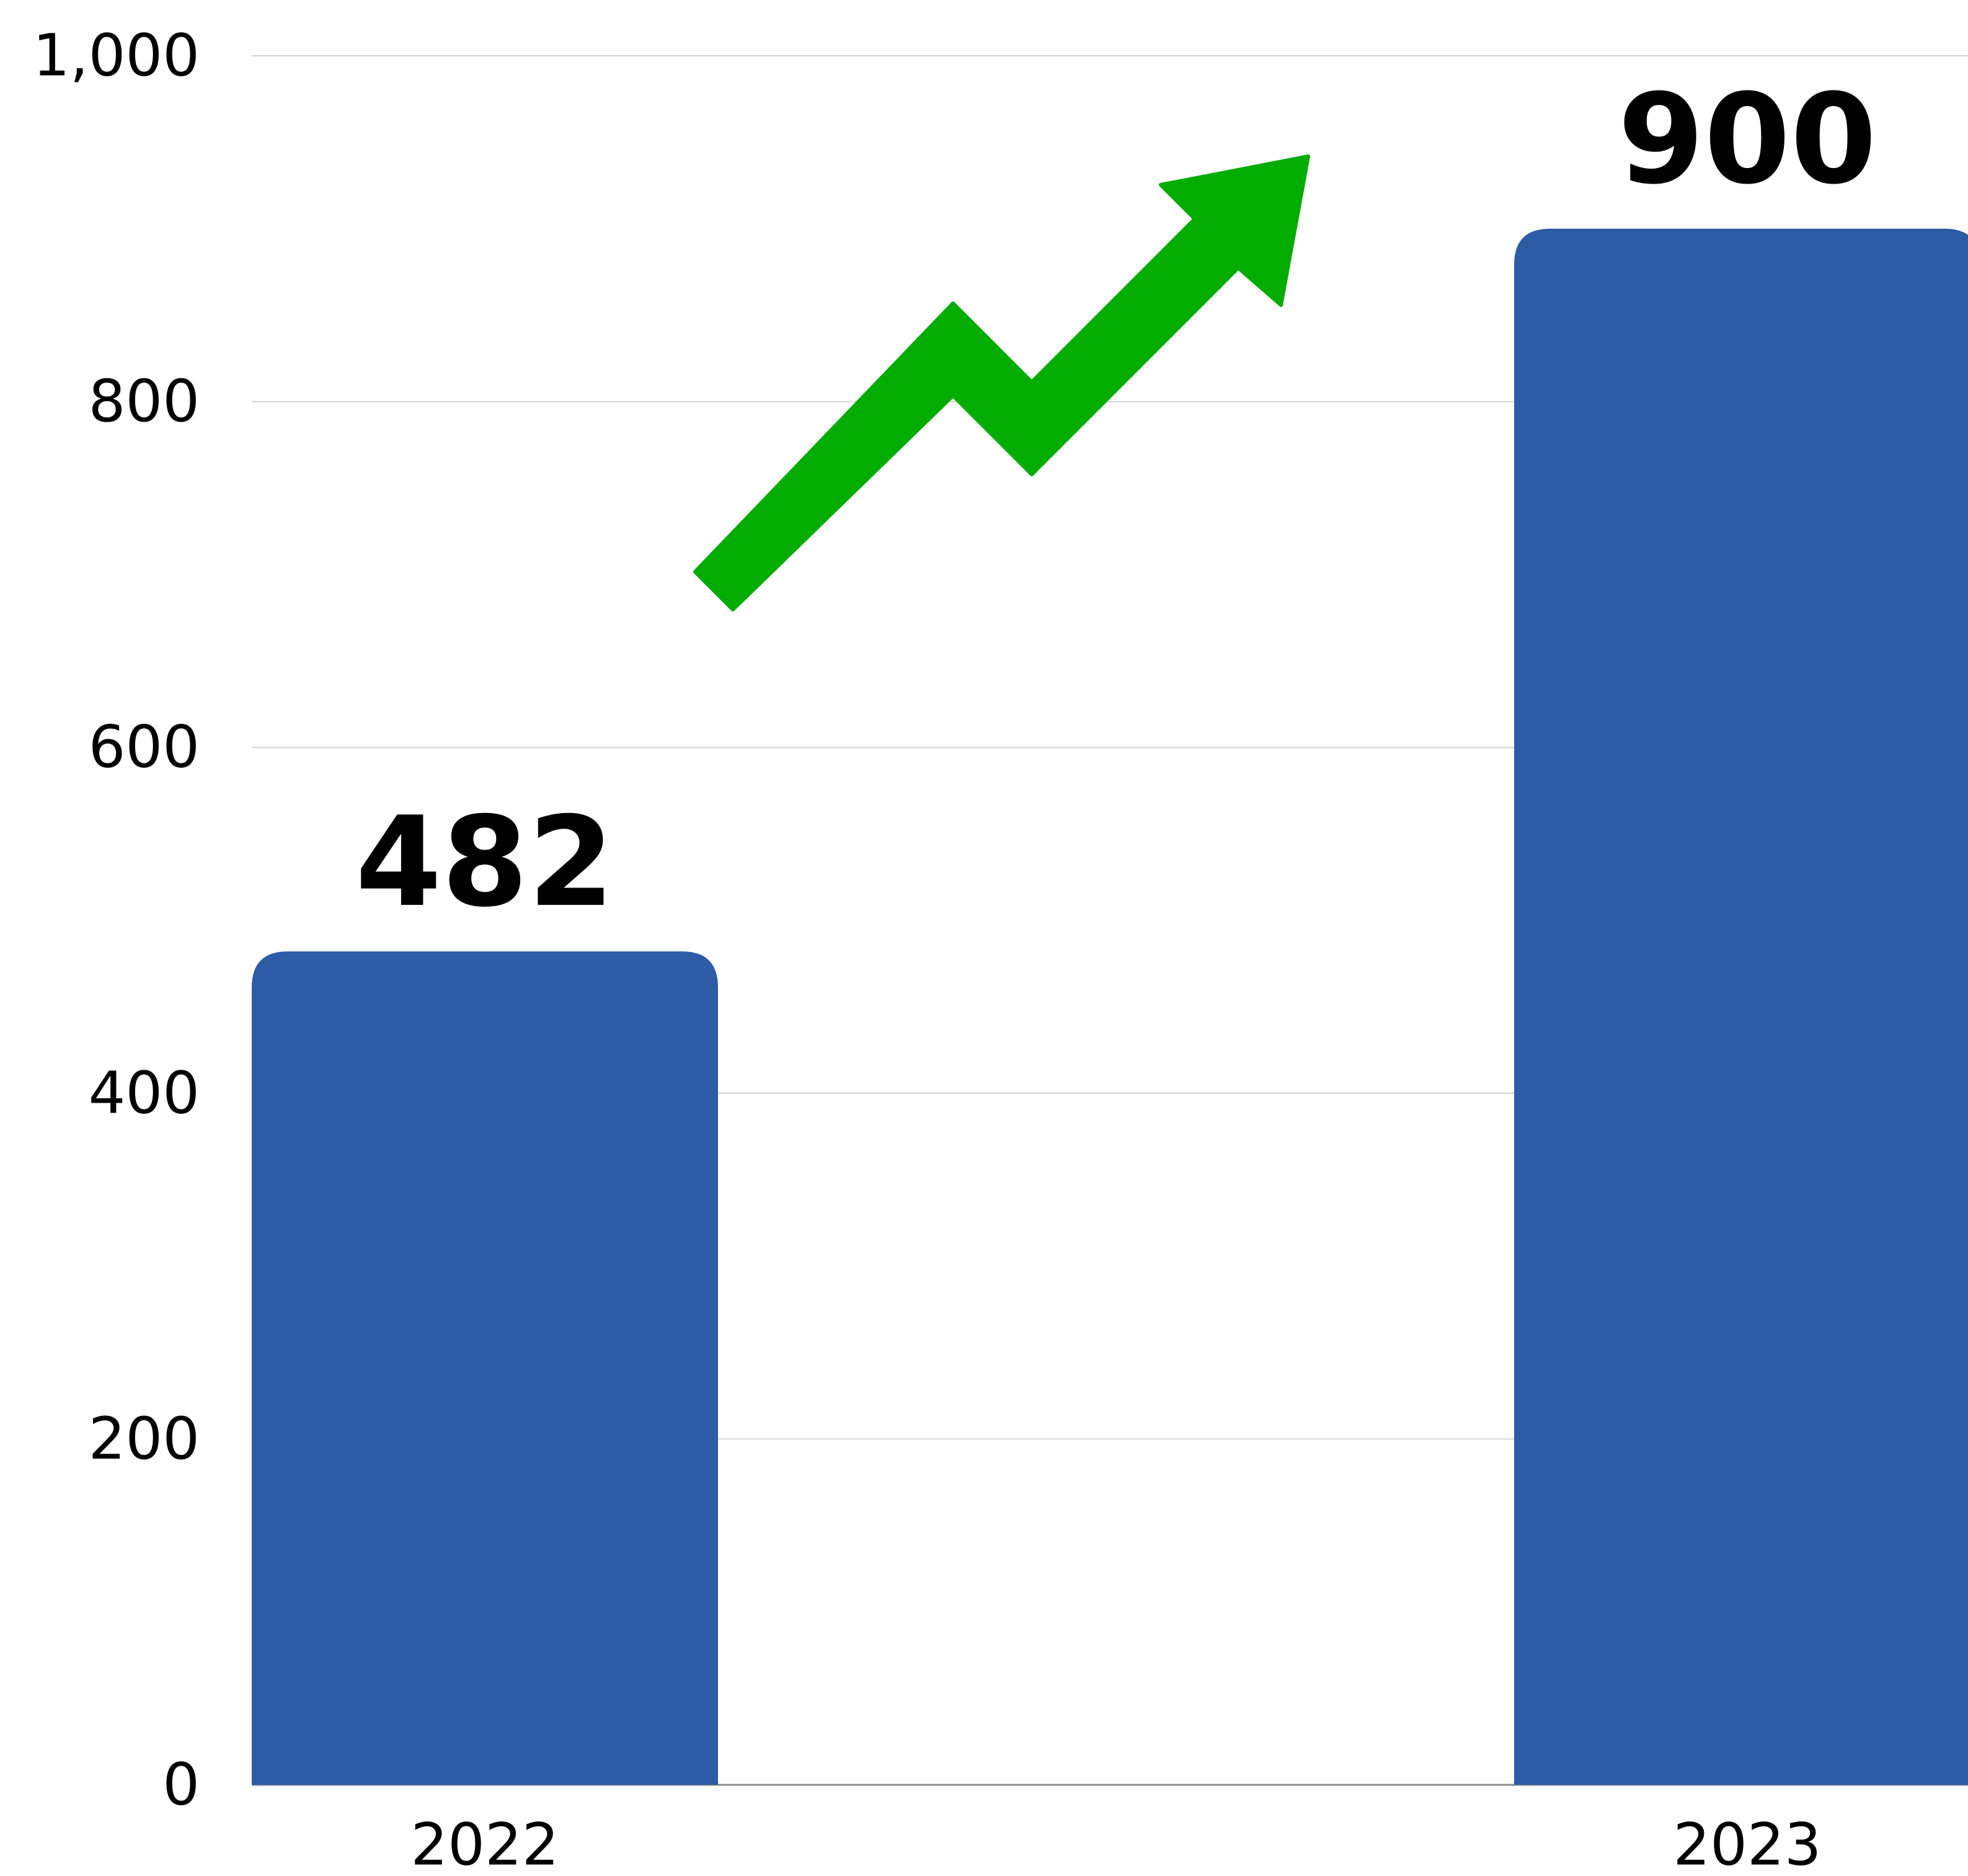 The width and height of the screenshot is (1968, 1876). What do you see at coordinates (1001, 382) in the screenshot?
I see `trend-up-arrow-icon` at bounding box center [1001, 382].